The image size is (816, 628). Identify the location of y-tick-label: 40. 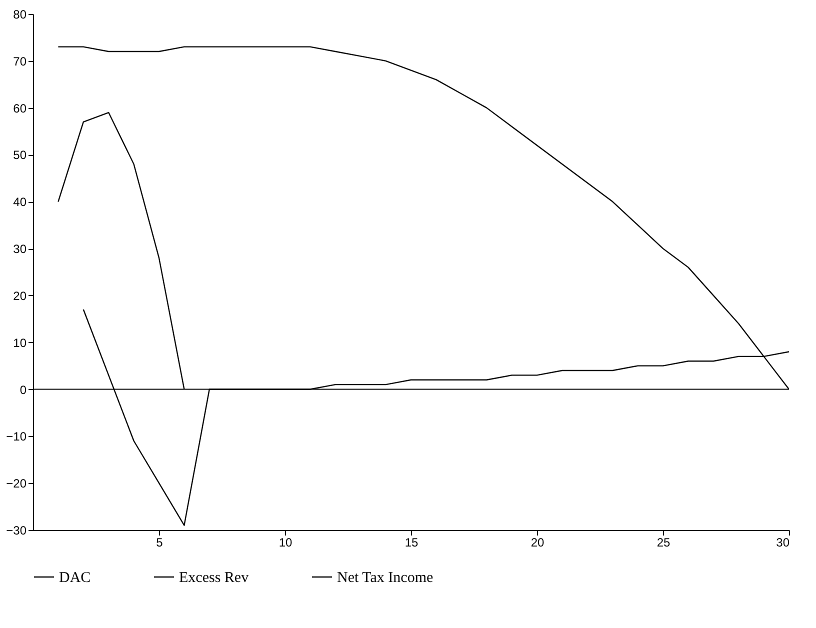
(20, 202).